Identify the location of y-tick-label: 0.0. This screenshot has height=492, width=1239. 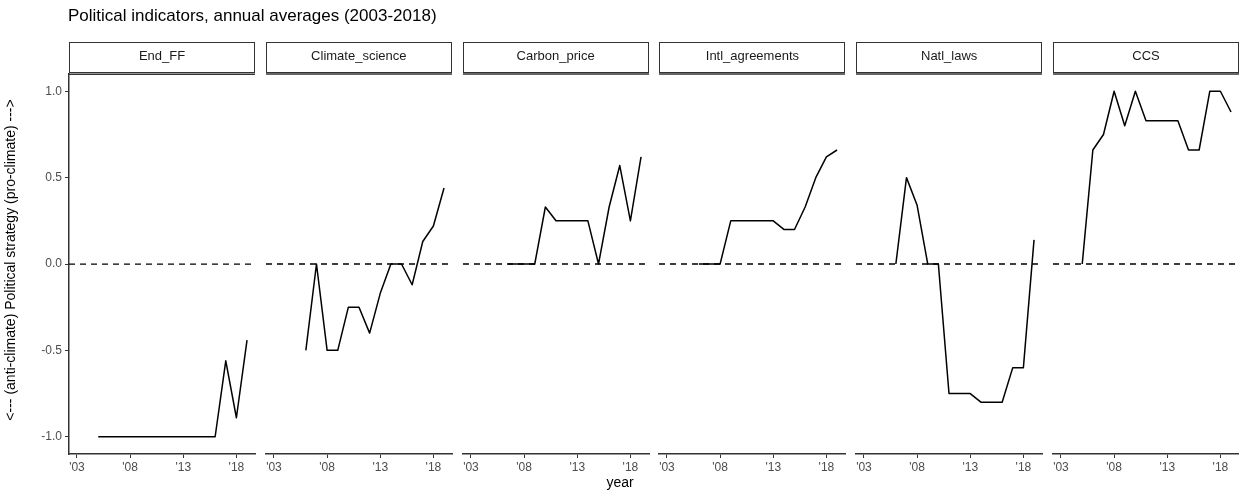
(54, 263).